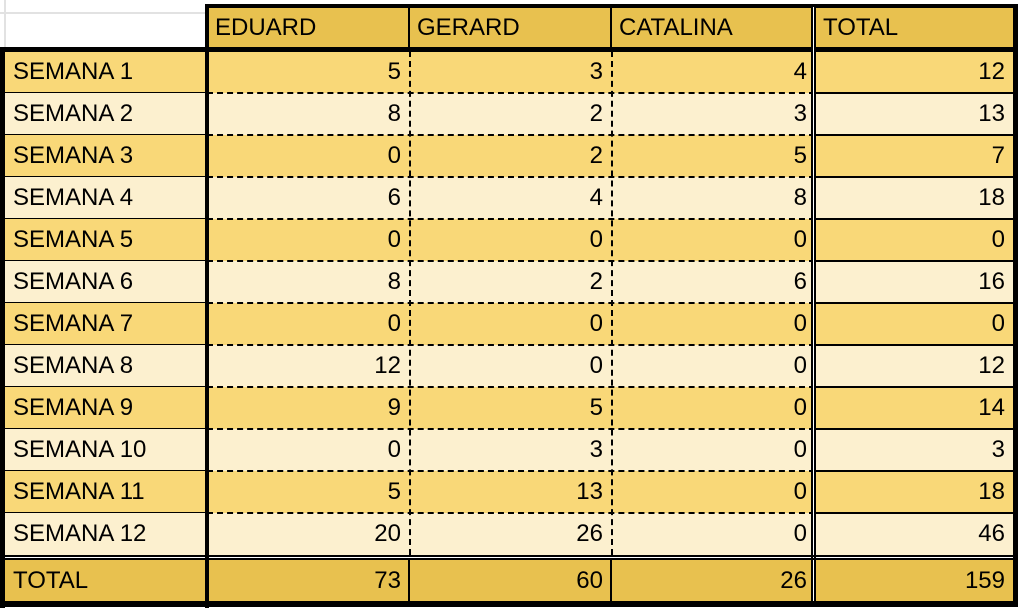 The width and height of the screenshot is (1018, 608). I want to click on row-total-cell: 13, so click(914, 114).